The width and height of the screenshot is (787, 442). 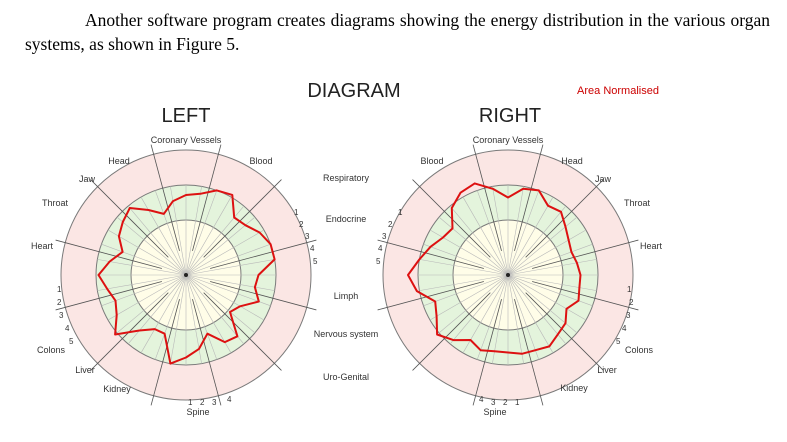 What do you see at coordinates (186, 140) in the screenshot?
I see `left-label-coronary-vessels: Coronary Vessels` at bounding box center [186, 140].